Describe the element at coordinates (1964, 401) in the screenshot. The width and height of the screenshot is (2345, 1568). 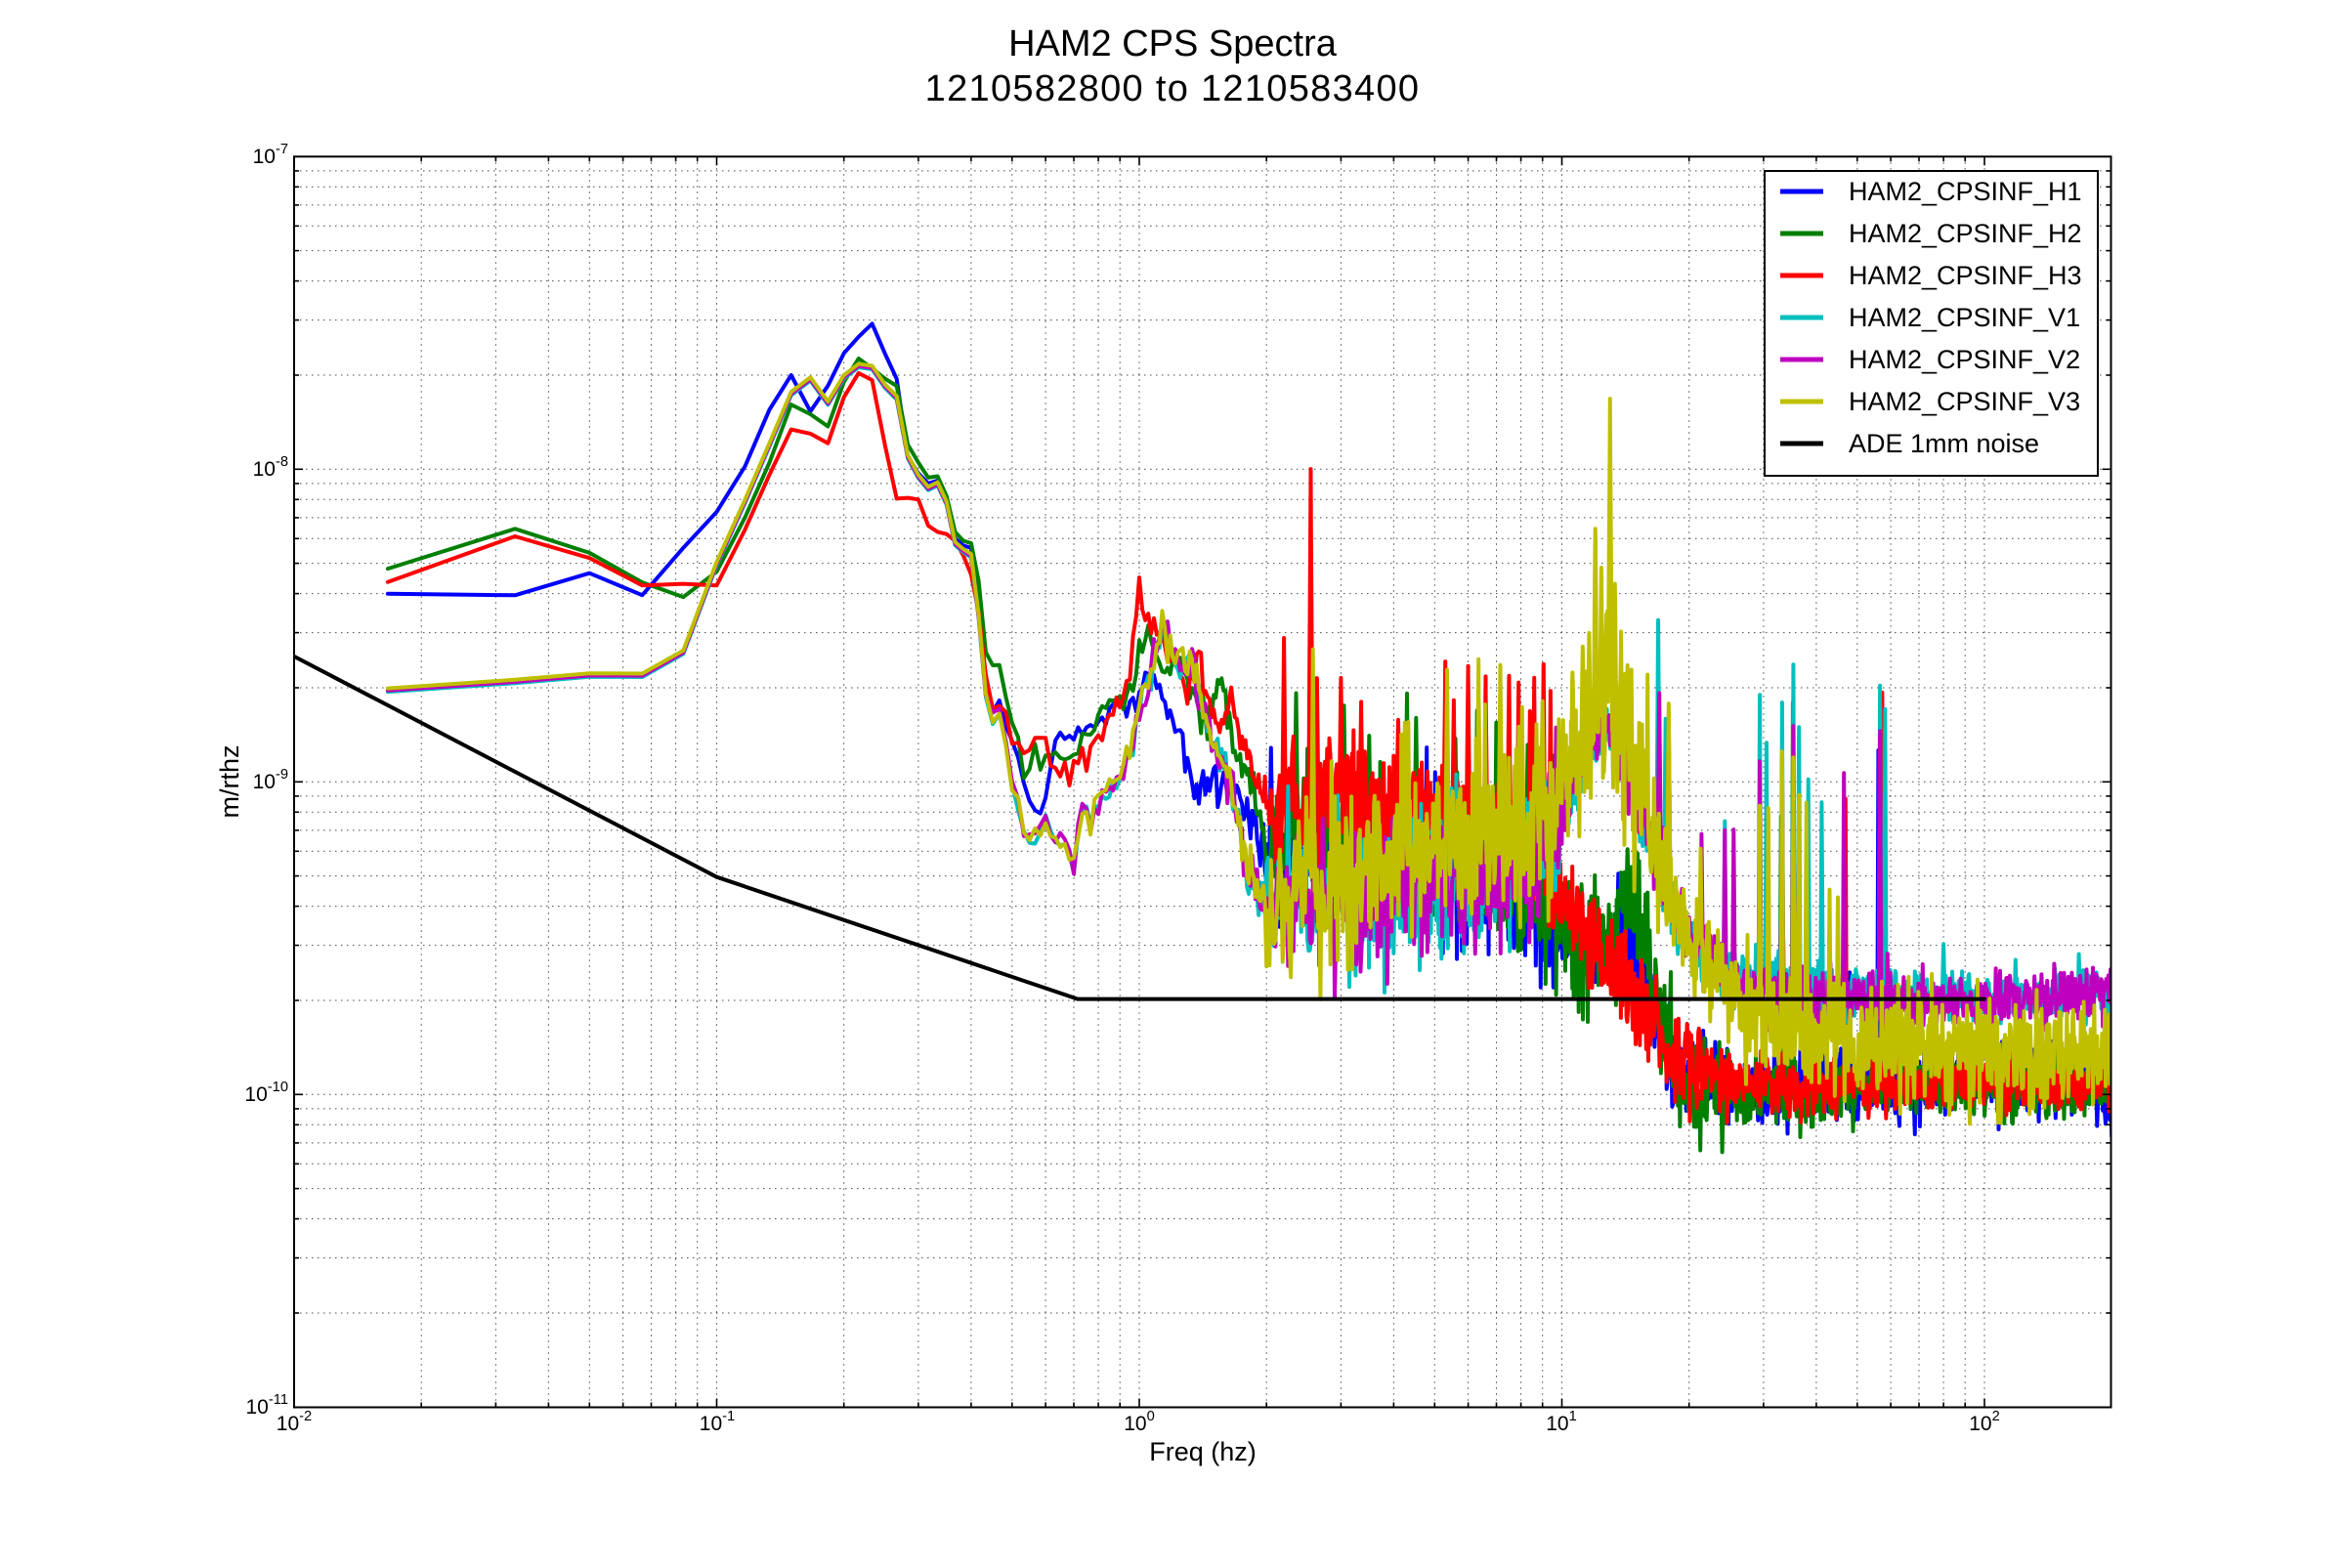
I see `svg-text: HAM2_CPSINF_V3` at that location.